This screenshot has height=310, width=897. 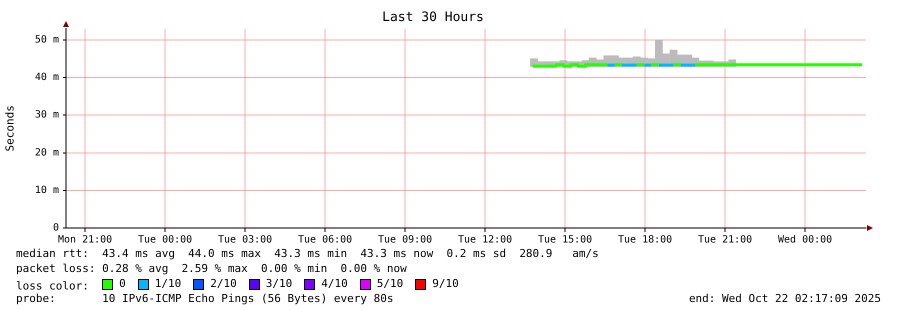 What do you see at coordinates (223, 284) in the screenshot?
I see `legend-label: 2/10` at bounding box center [223, 284].